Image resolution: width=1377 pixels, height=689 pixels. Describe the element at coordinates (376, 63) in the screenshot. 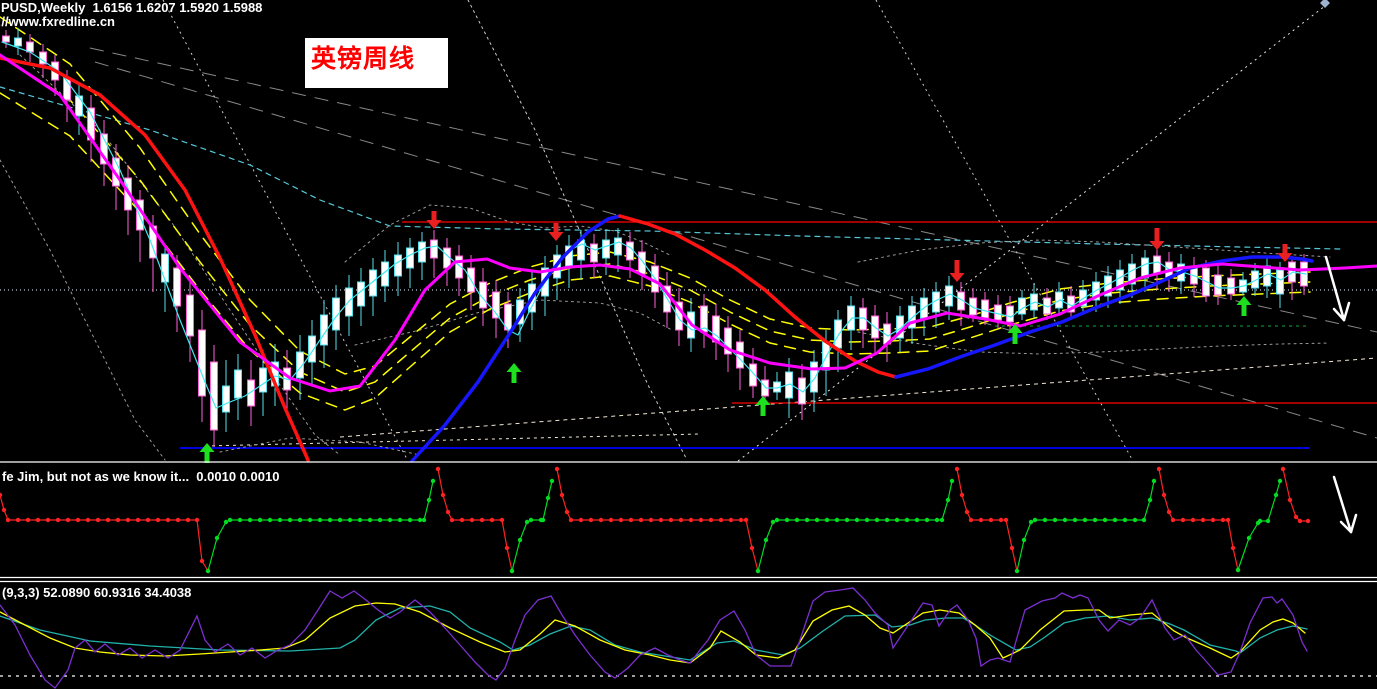

I see `note-label-box: 英镑周线` at that location.